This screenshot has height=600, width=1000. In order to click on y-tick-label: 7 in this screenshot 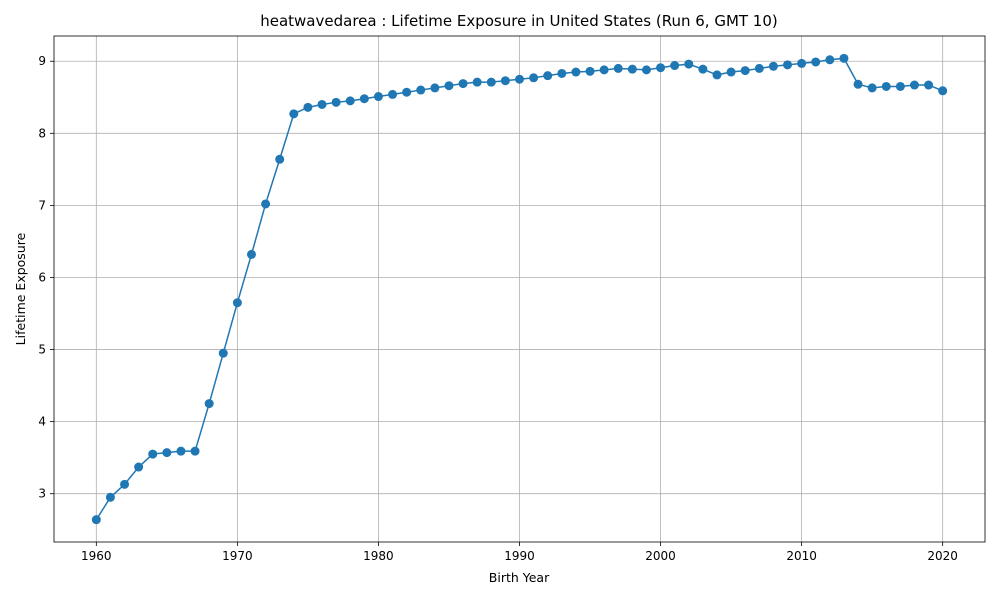, I will do `click(42, 205)`.